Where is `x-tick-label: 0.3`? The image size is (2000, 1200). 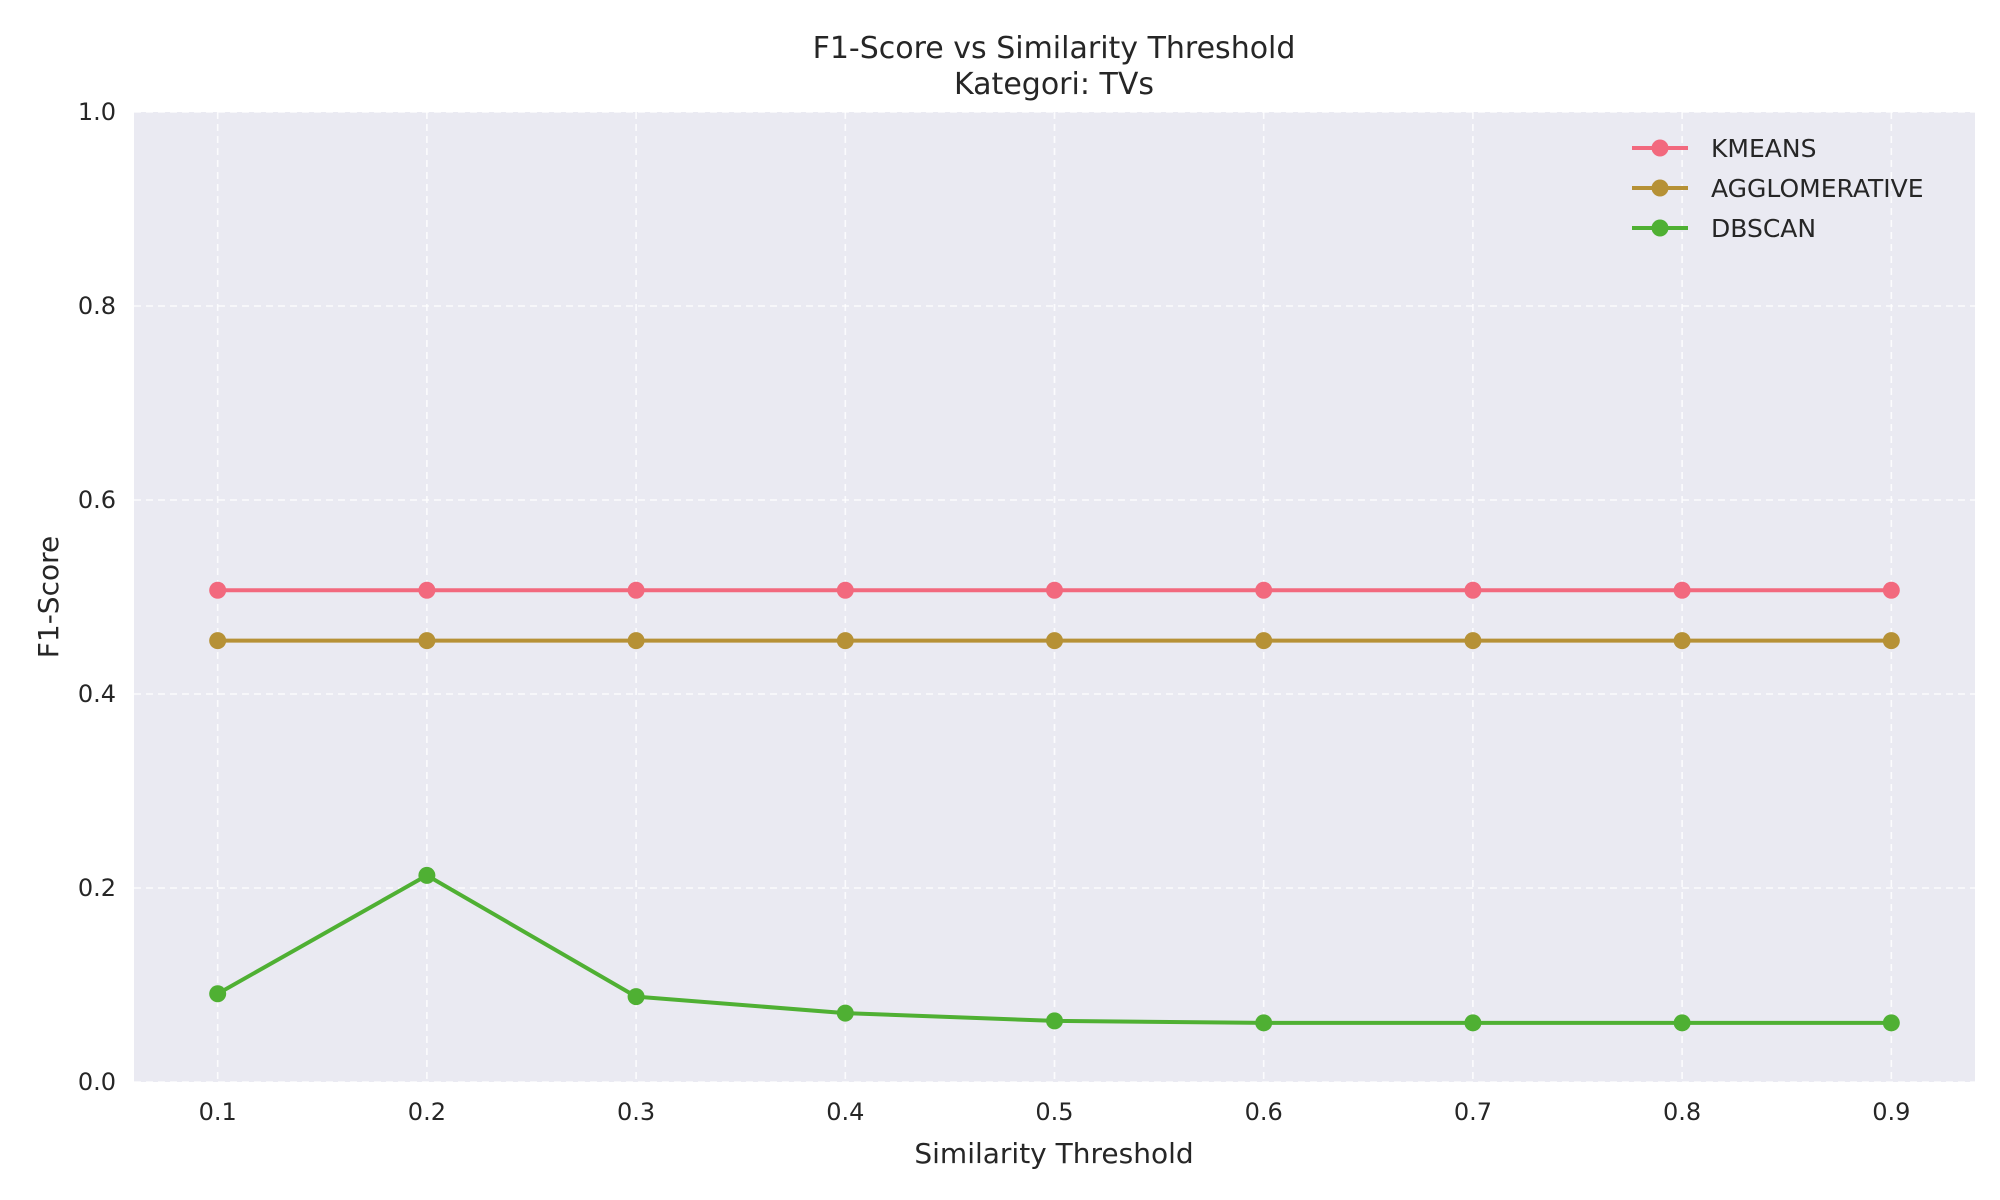
x-tick-label: 0.3 is located at coordinates (636, 1112).